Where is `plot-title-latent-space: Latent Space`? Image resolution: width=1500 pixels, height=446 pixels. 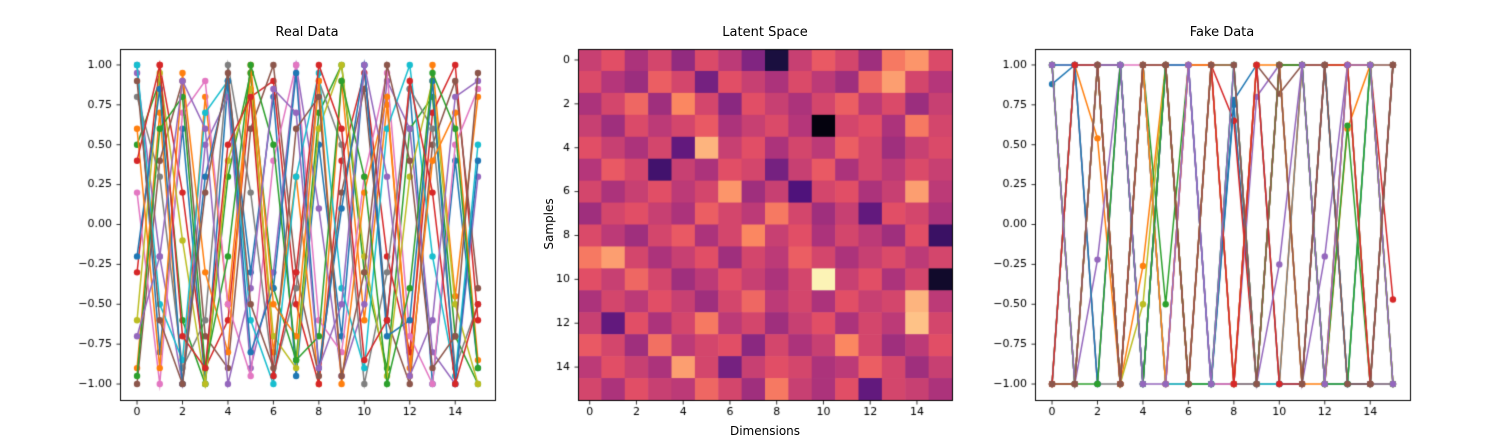 plot-title-latent-space: Latent Space is located at coordinates (765, 32).